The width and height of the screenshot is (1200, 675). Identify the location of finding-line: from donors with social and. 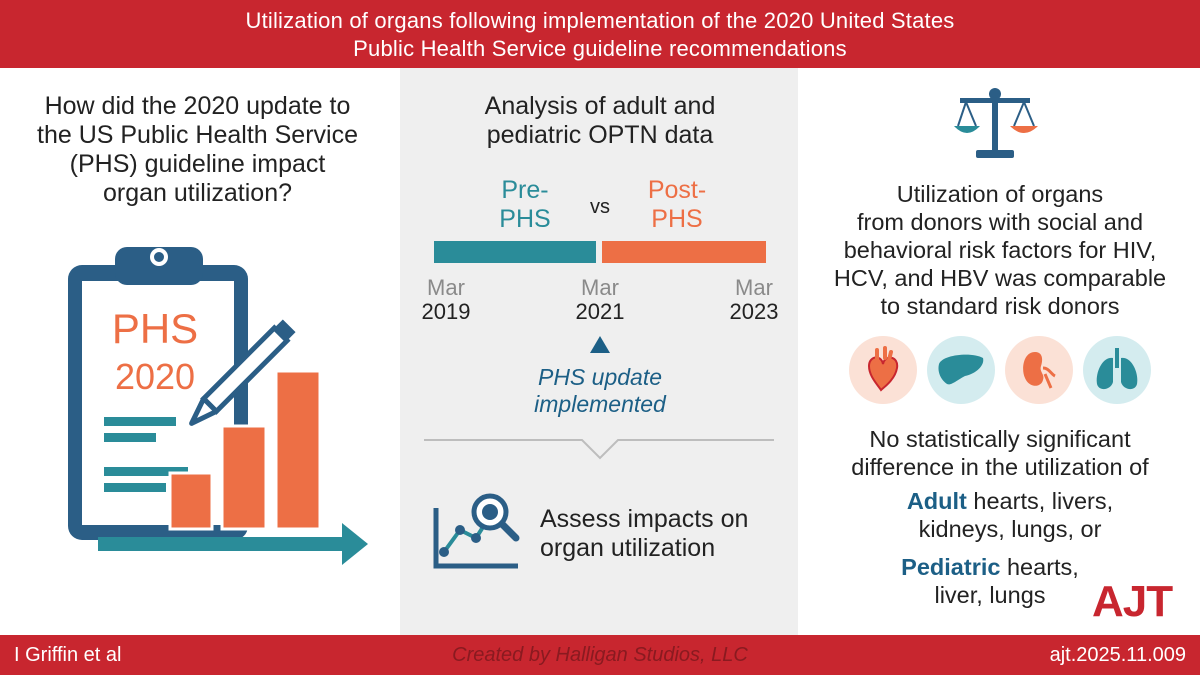
(1000, 222).